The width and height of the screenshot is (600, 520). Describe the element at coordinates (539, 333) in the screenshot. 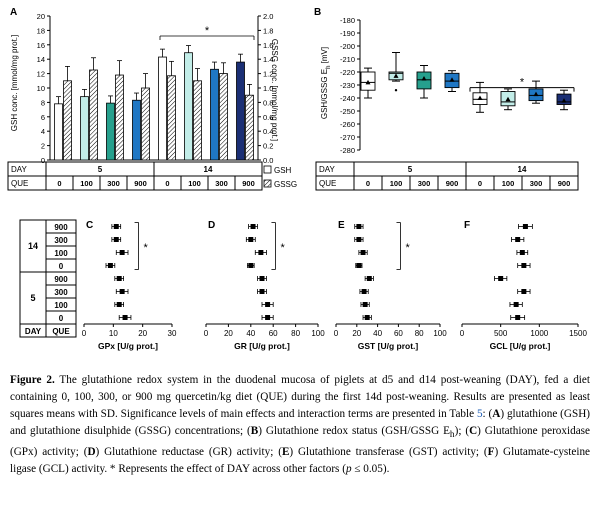

I see `x-tick-label: 1000` at that location.